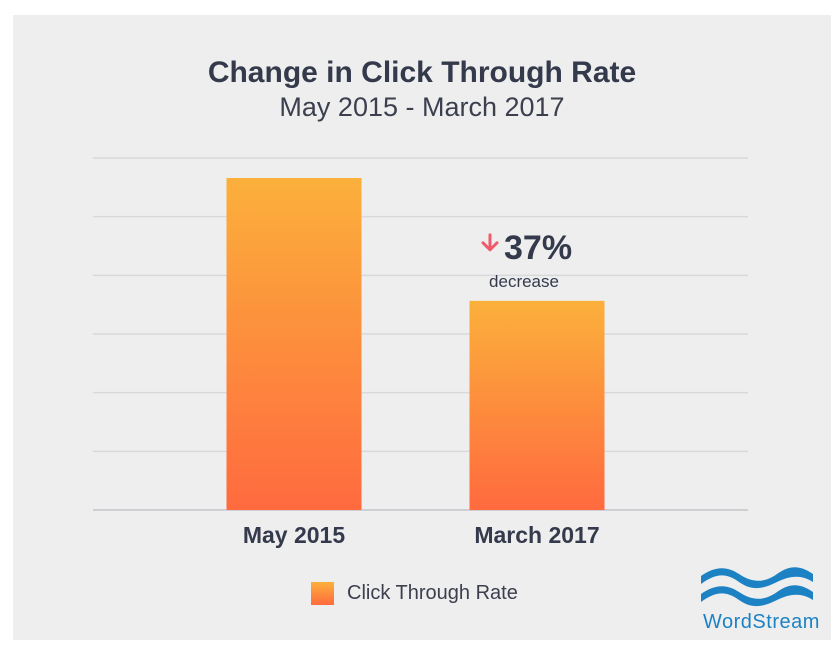 The height and width of the screenshot is (655, 840). Describe the element at coordinates (761, 622) in the screenshot. I see `brand-logo: WordStream` at that location.